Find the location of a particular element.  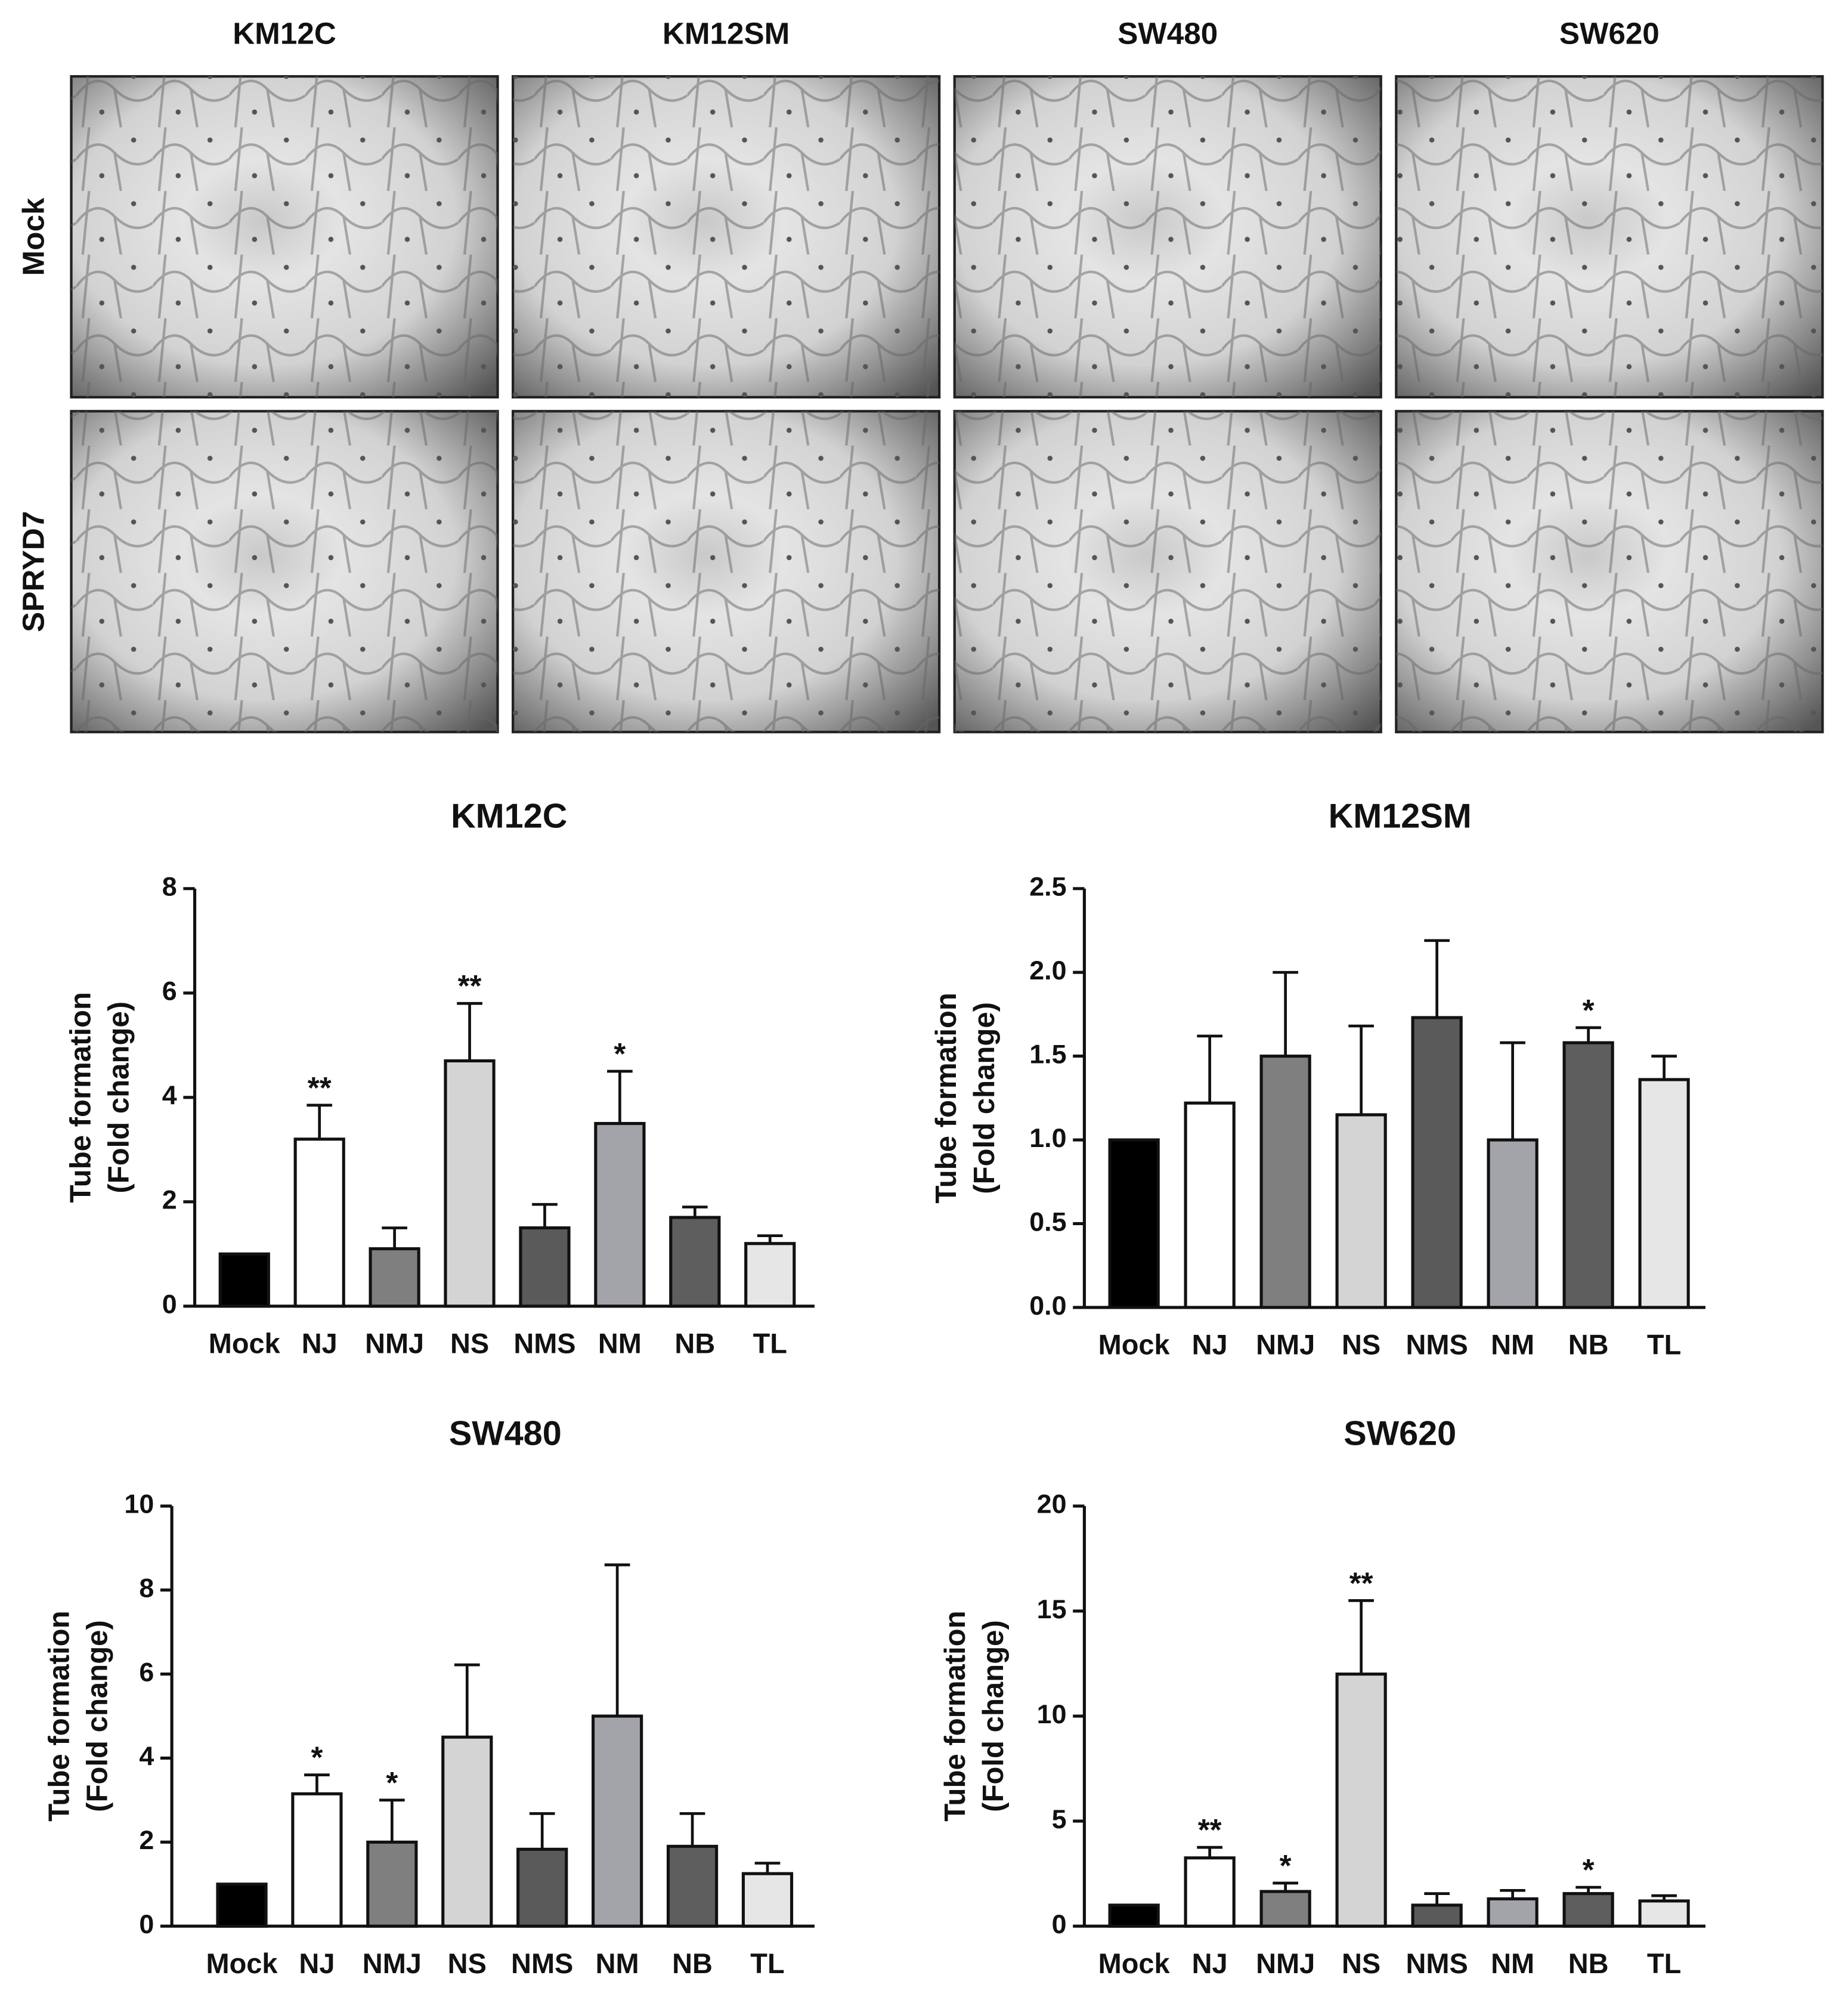

row-label: SPRYD7 is located at coordinates (33, 571).